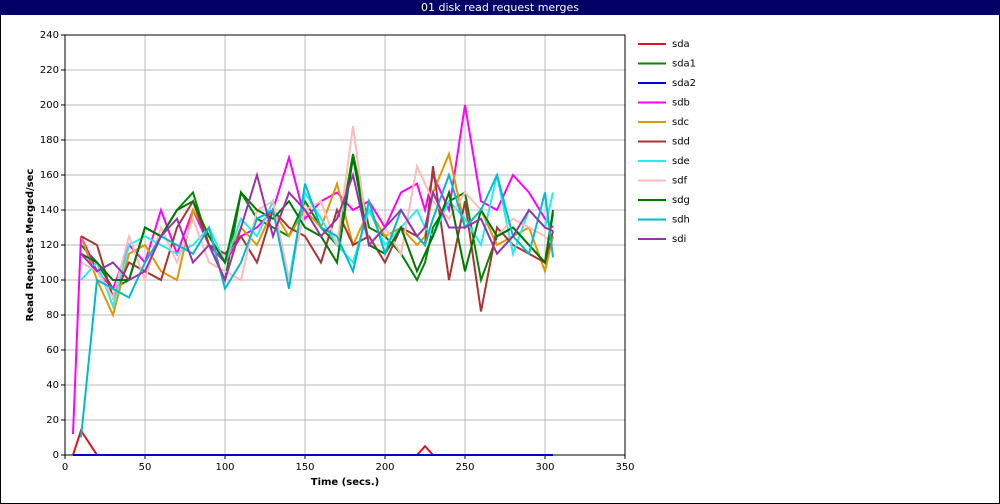 Image resolution: width=1000 pixels, height=504 pixels. What do you see at coordinates (684, 64) in the screenshot?
I see `legend-label: sda1` at bounding box center [684, 64].